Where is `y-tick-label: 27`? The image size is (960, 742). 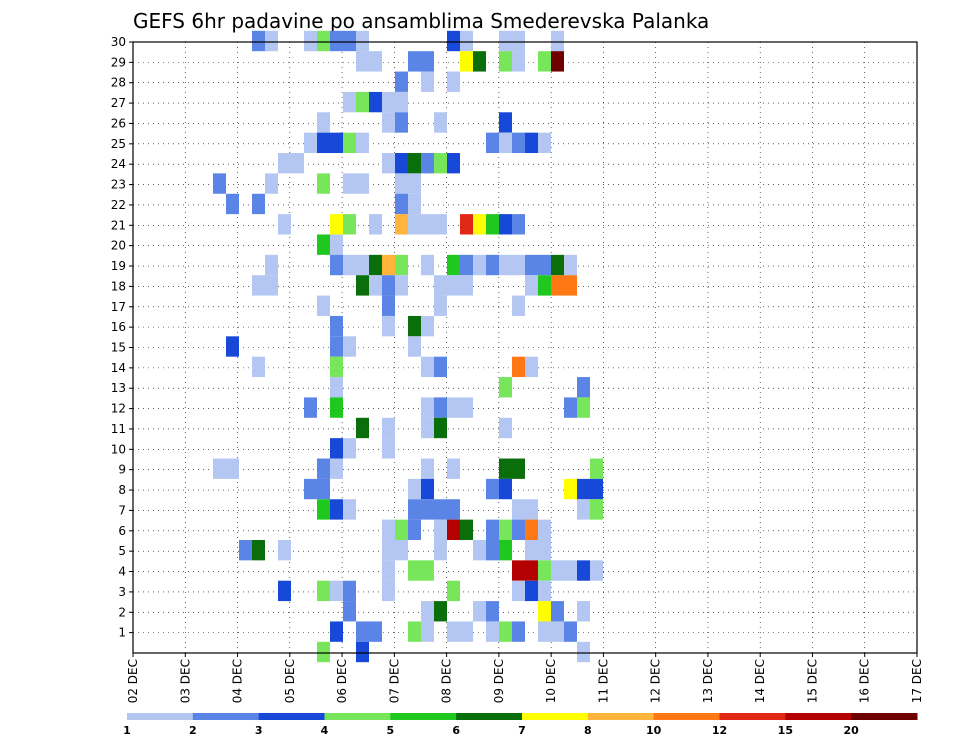 y-tick-label: 27 is located at coordinates (118, 103).